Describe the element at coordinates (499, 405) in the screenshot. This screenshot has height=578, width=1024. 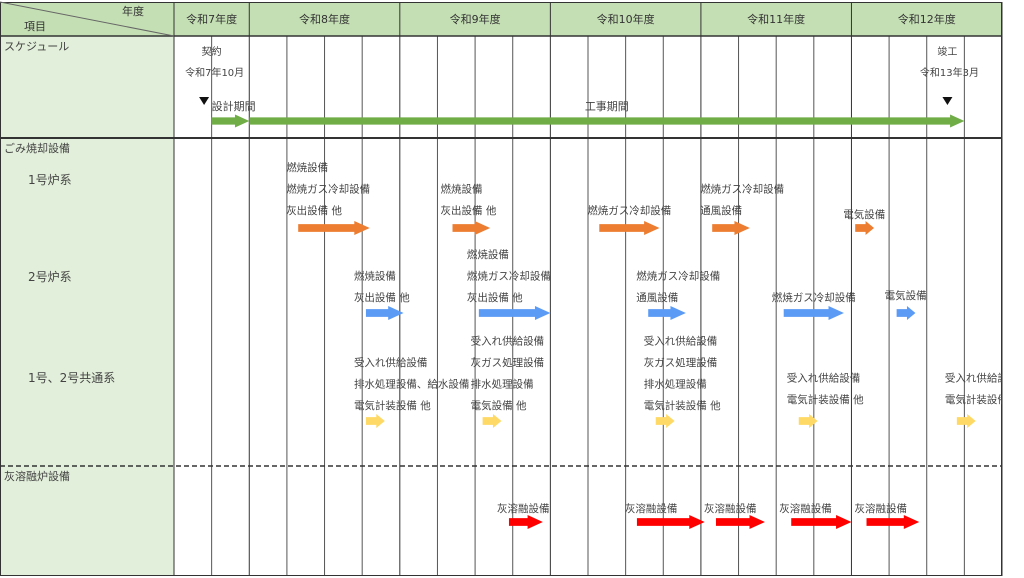
I see `task-label: 電気設備 他` at that location.